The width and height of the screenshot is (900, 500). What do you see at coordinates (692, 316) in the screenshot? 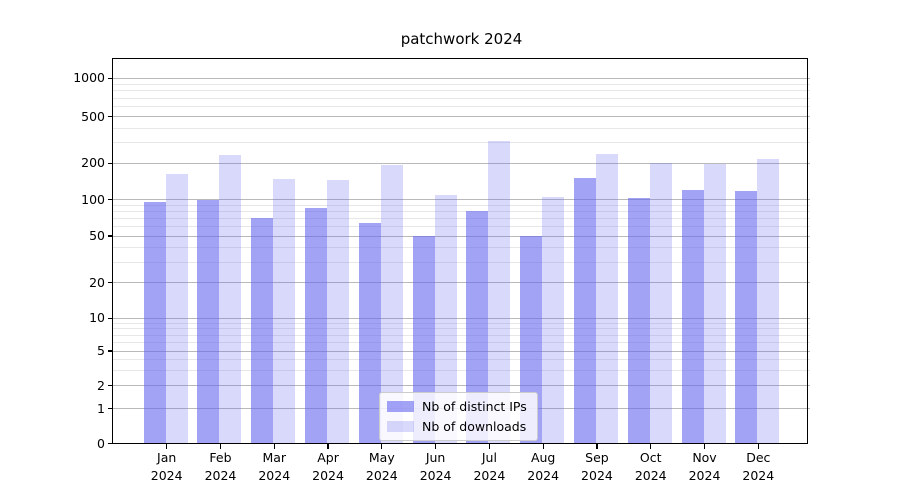
I see `ips-bar-nov` at bounding box center [692, 316].